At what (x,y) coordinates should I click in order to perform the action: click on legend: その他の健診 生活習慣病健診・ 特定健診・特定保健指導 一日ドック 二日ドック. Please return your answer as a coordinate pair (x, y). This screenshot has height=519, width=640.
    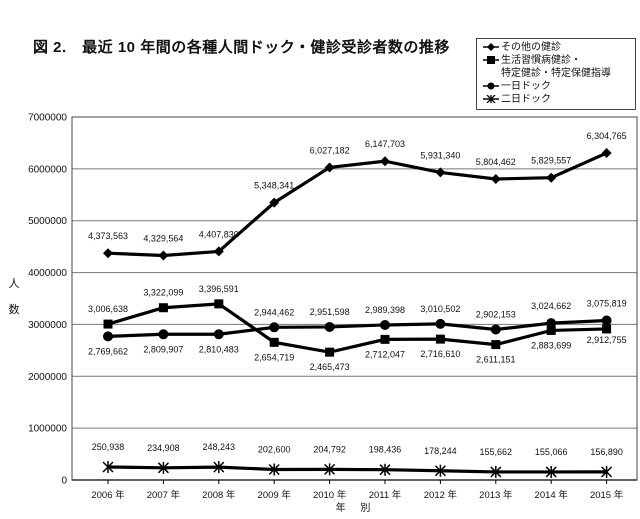
    Looking at the image, I should click on (556, 74).